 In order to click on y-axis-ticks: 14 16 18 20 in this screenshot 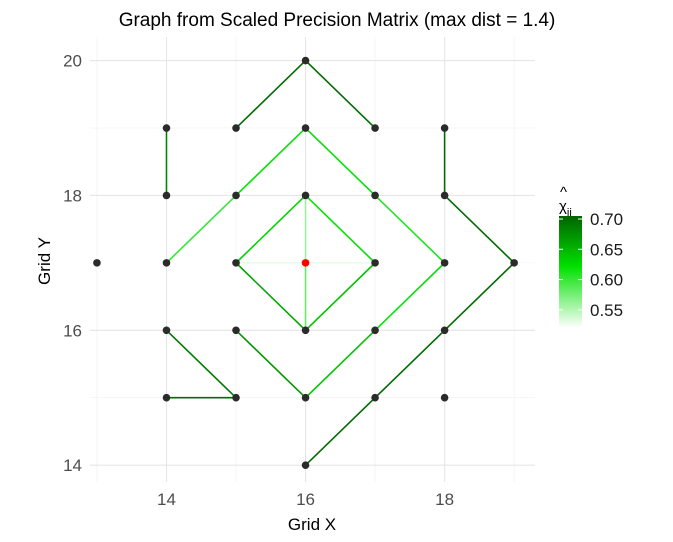, I will do `click(72, 264)`.